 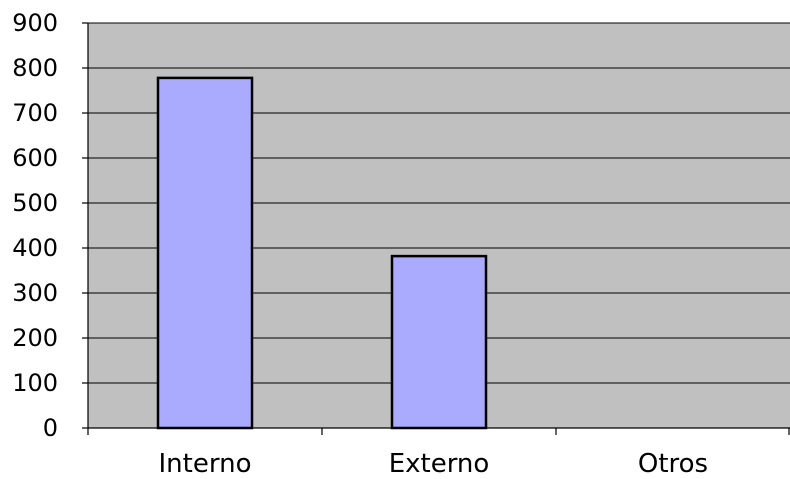 What do you see at coordinates (205, 464) in the screenshot?
I see `x-tick-label-interno: Interno` at bounding box center [205, 464].